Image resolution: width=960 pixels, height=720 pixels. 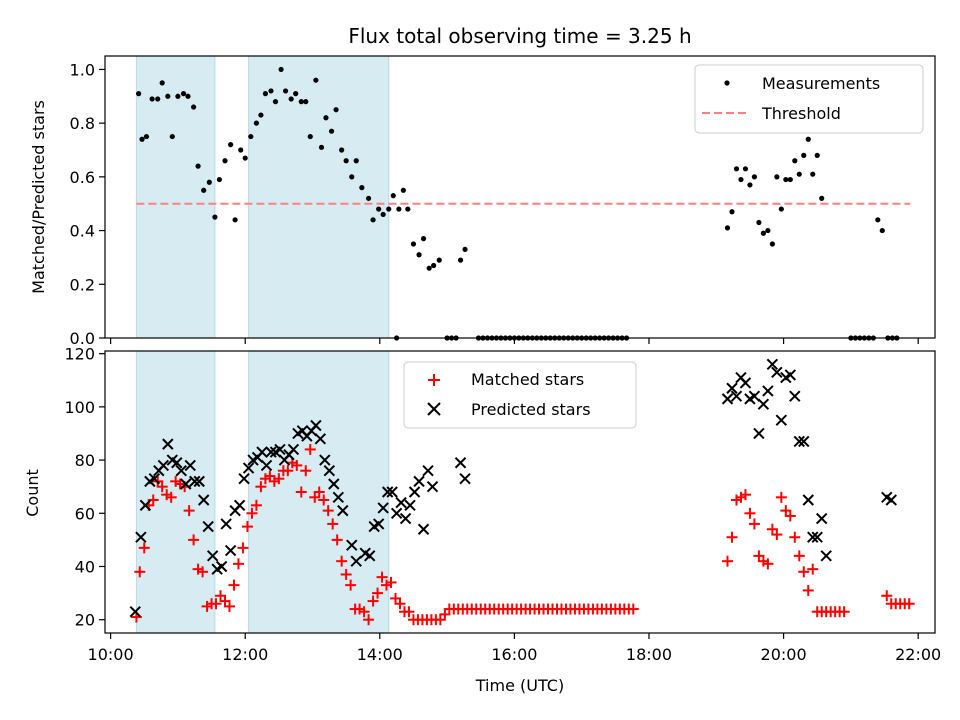 I want to click on legend-predicted-marker, so click(x=434, y=409).